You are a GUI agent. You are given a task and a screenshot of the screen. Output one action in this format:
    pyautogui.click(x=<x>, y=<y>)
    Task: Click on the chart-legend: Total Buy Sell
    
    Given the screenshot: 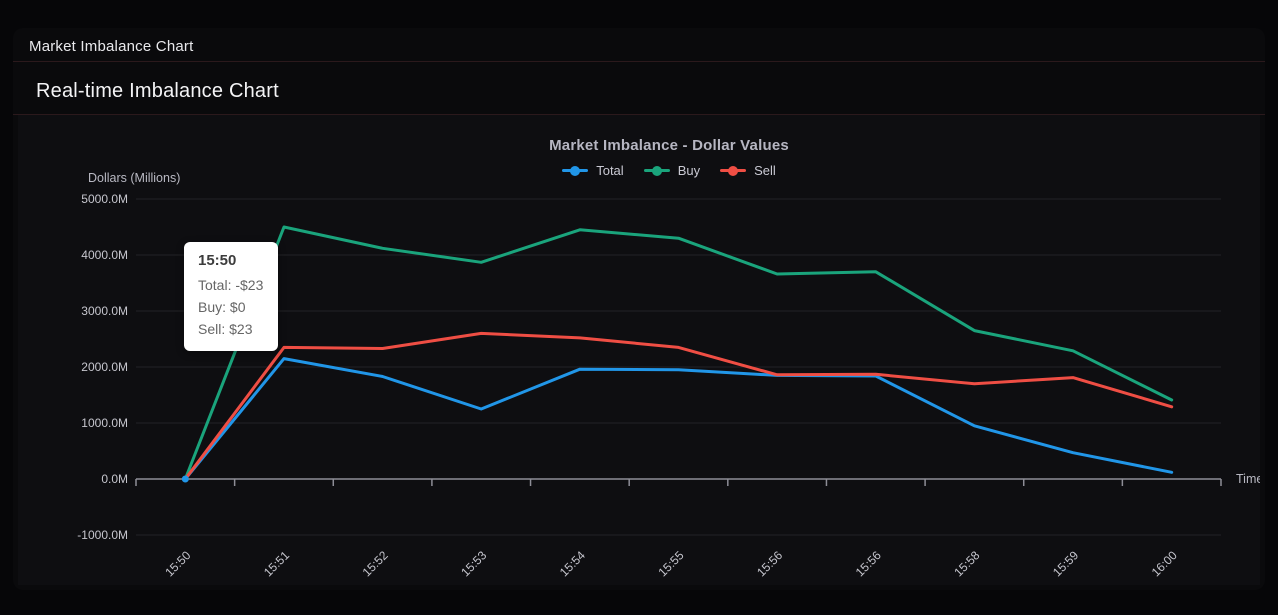 What is the action you would take?
    pyautogui.click(x=669, y=170)
    